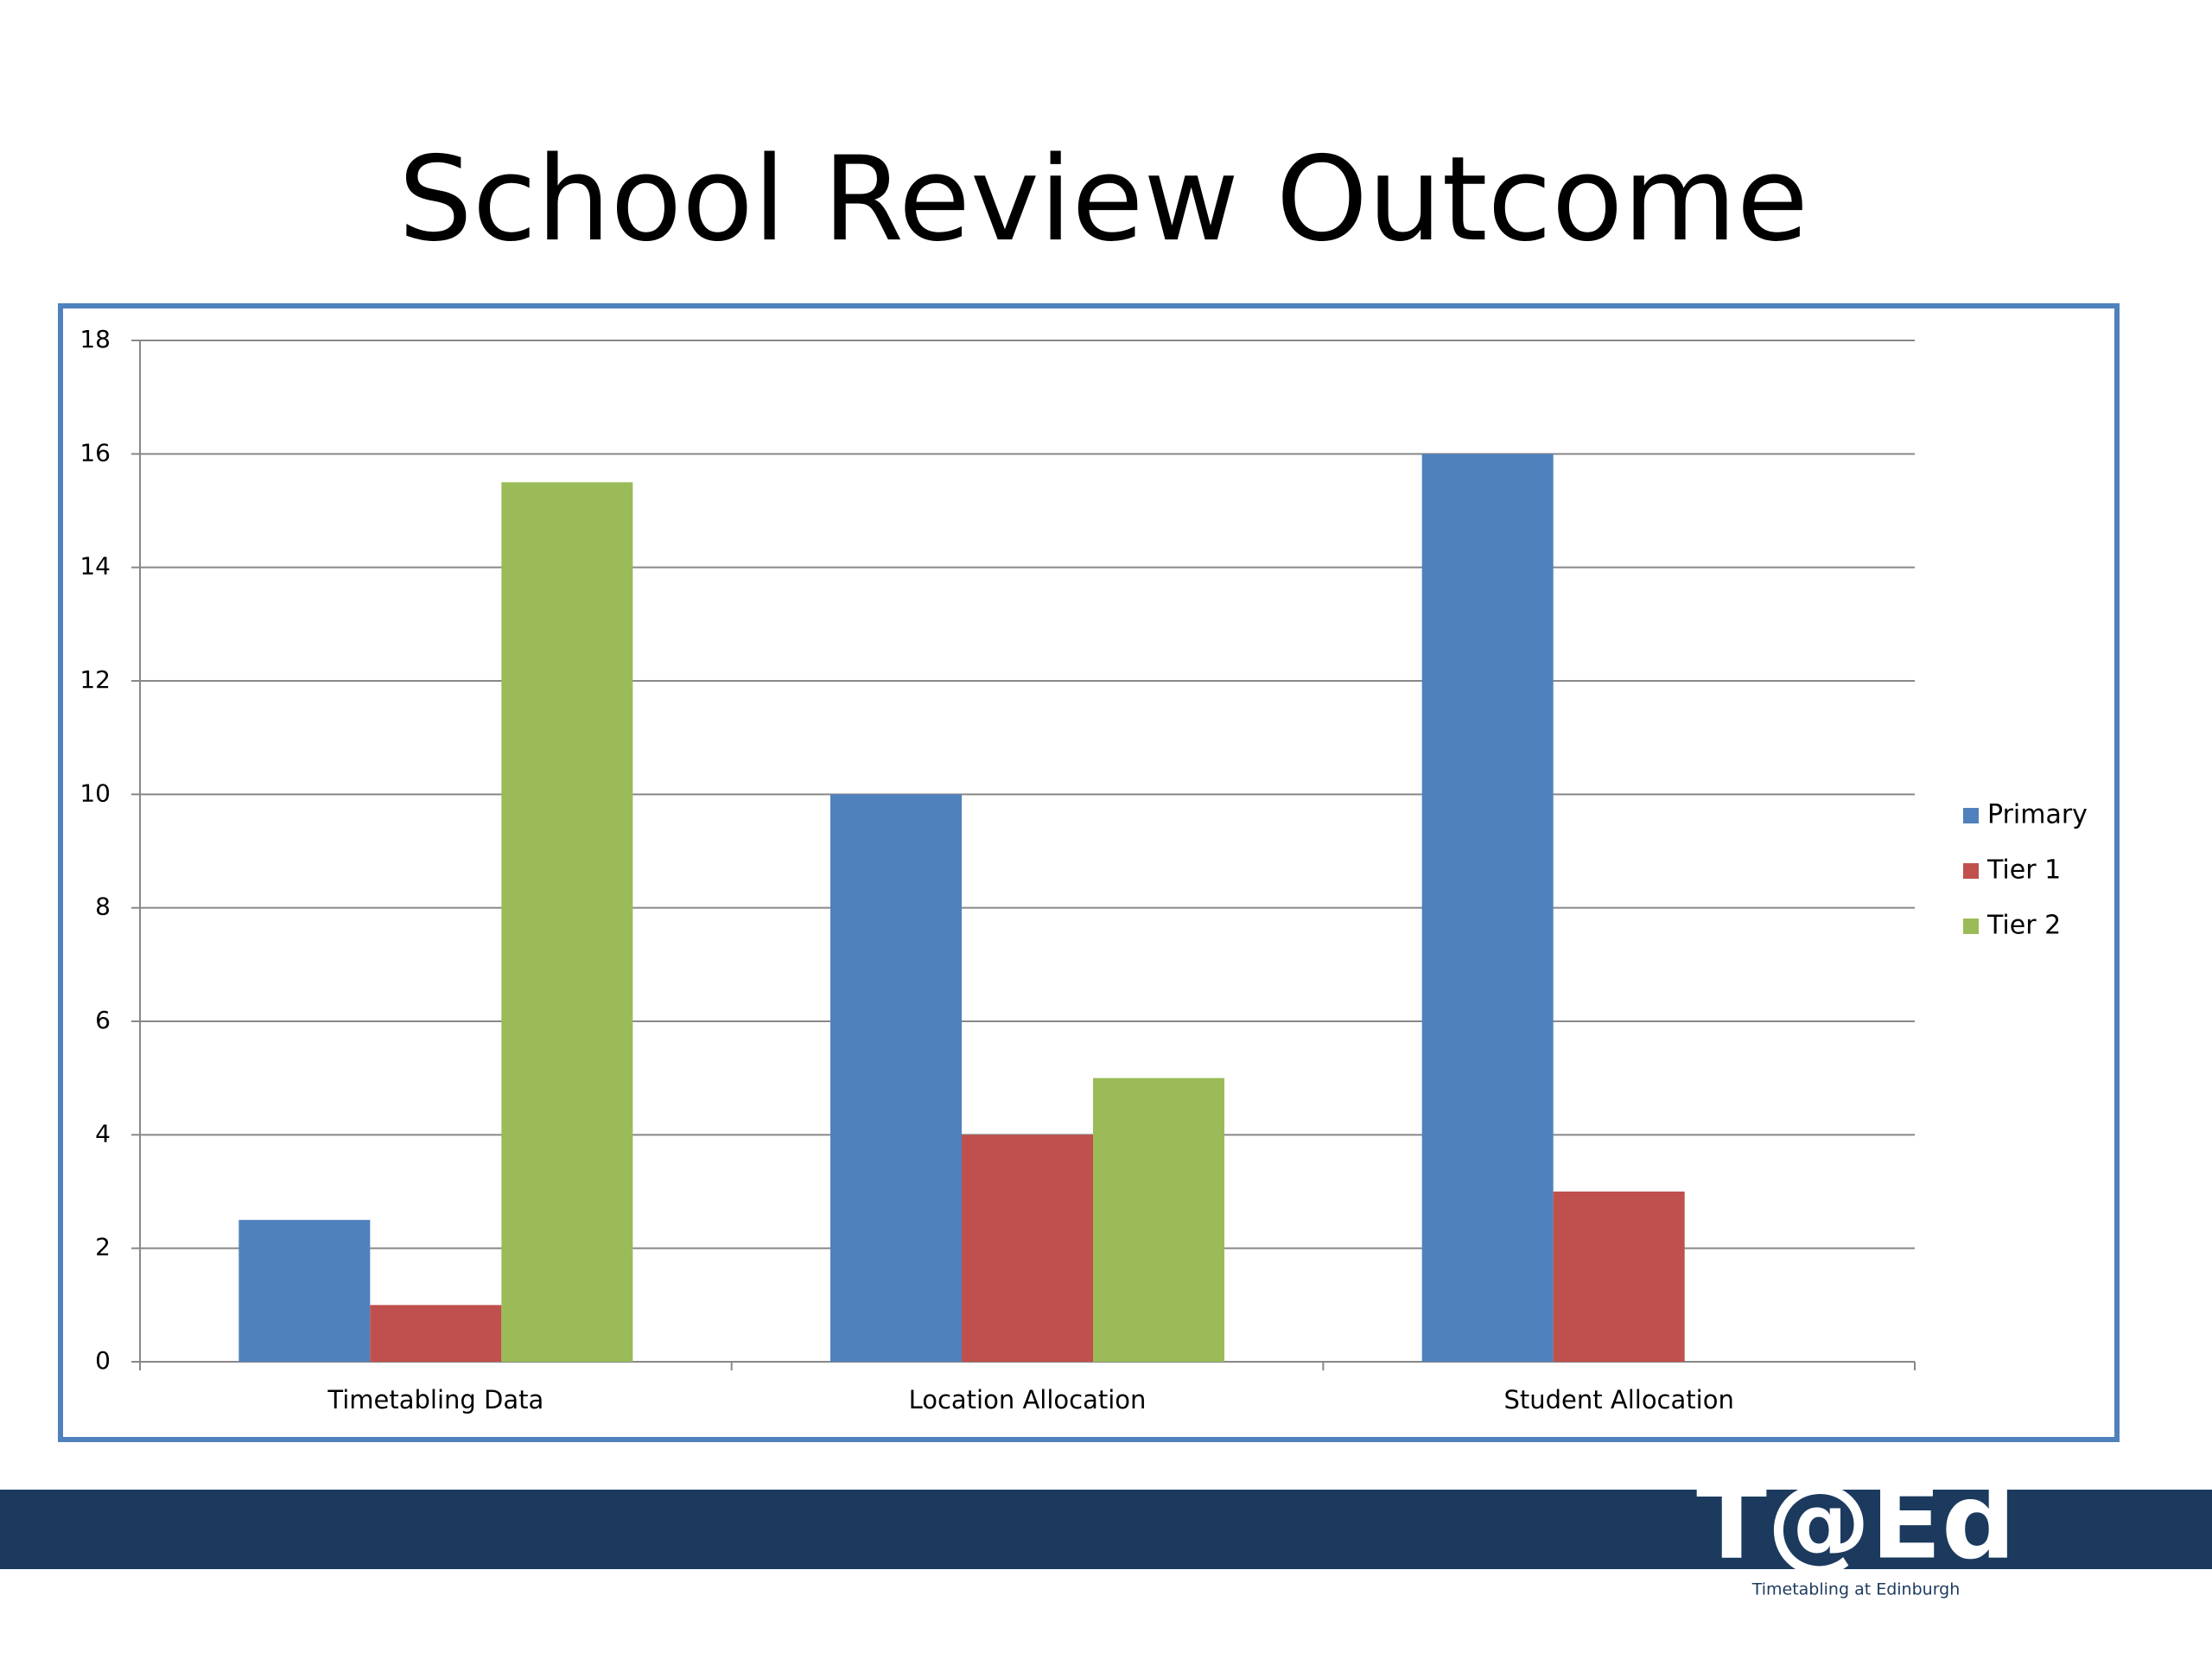 The image size is (2212, 1659). What do you see at coordinates (1618, 1399) in the screenshot?
I see `x-tick-label: Student Allocation` at bounding box center [1618, 1399].